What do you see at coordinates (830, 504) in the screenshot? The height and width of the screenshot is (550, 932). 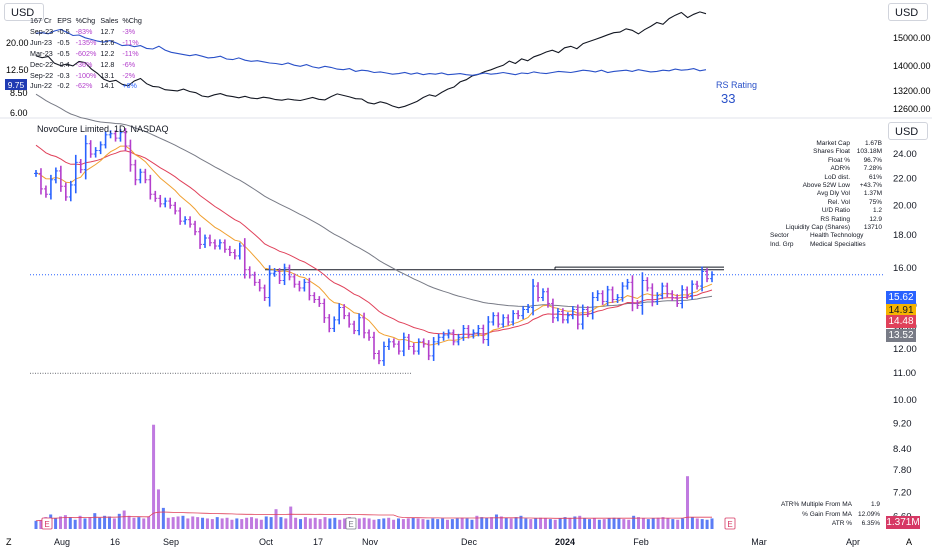 I see `atr-row: ATR% Multiple From MA 1.9` at bounding box center [830, 504].